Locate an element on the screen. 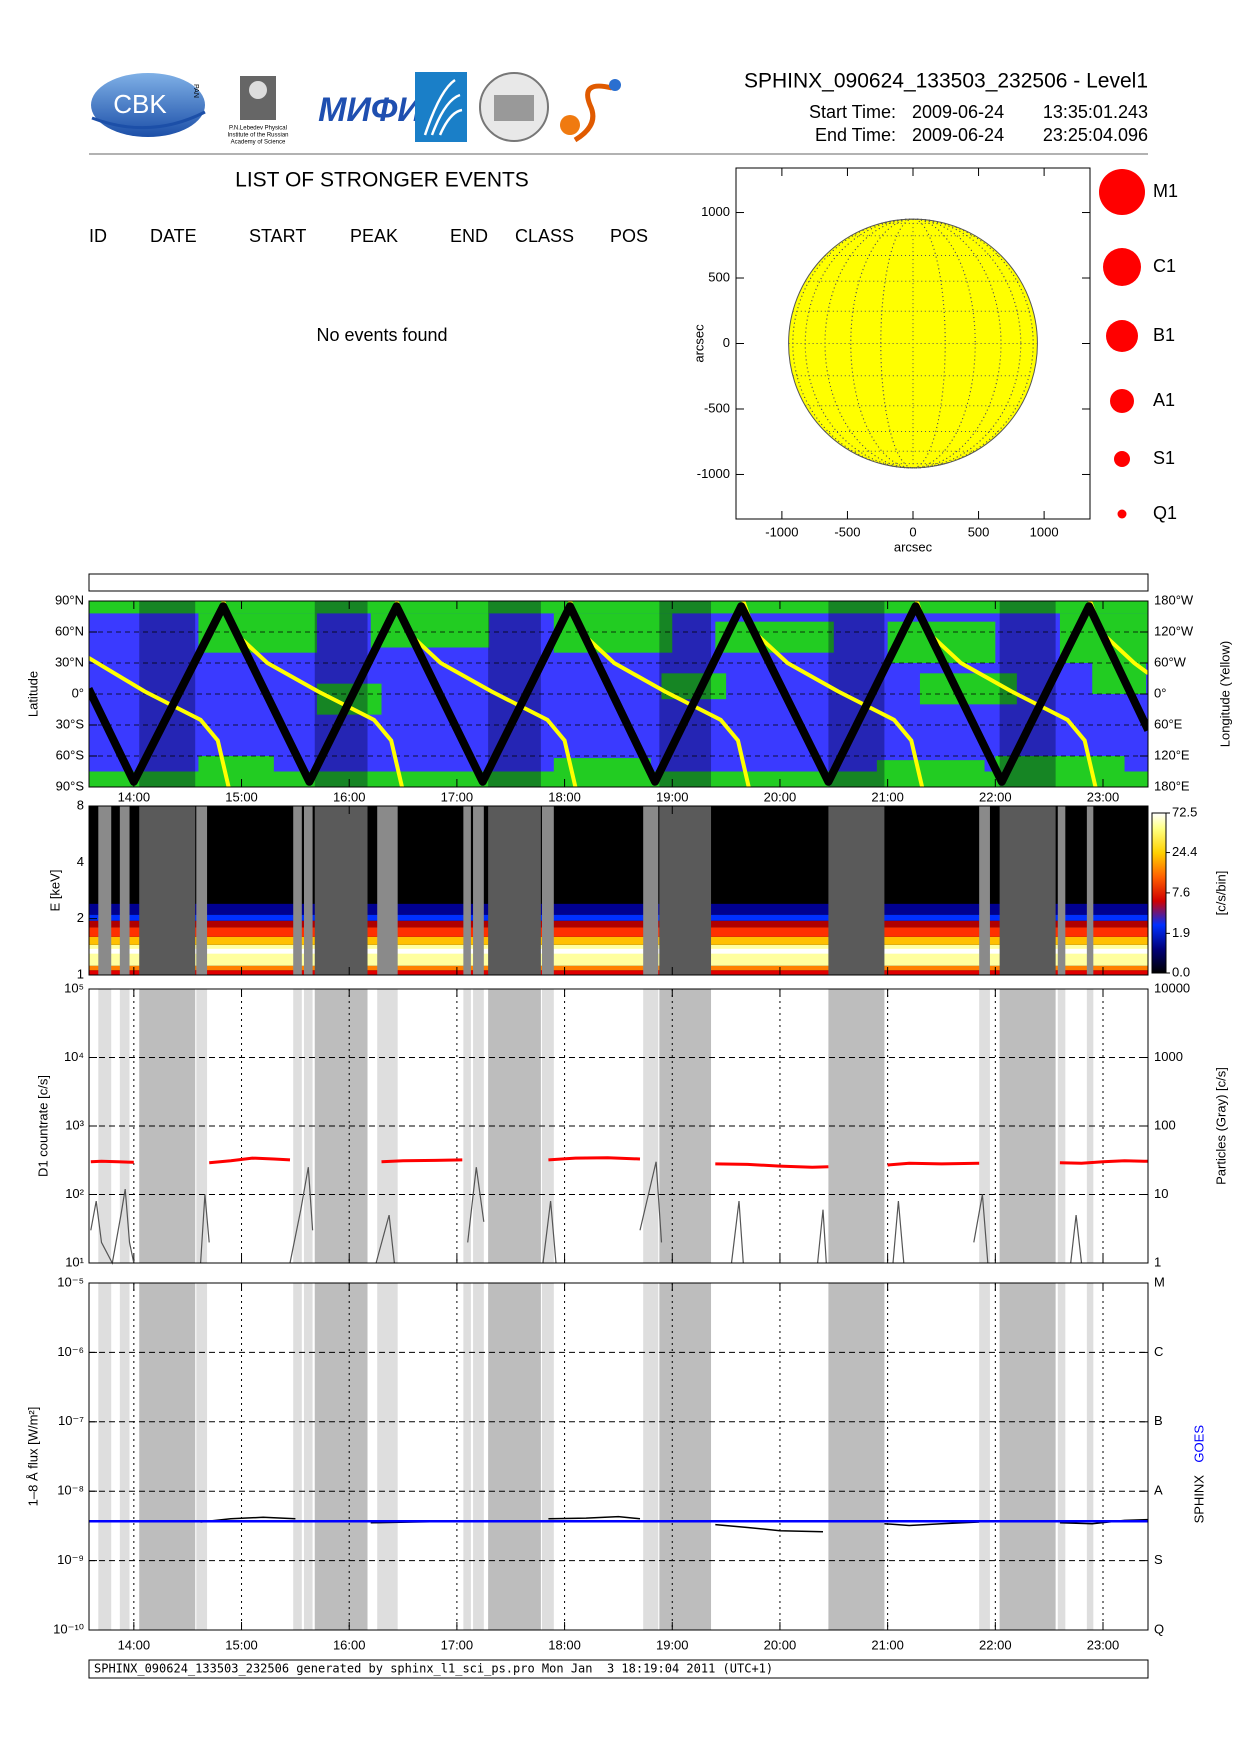 The image size is (1240, 1754). axis-label: GOES is located at coordinates (1198, 1444).